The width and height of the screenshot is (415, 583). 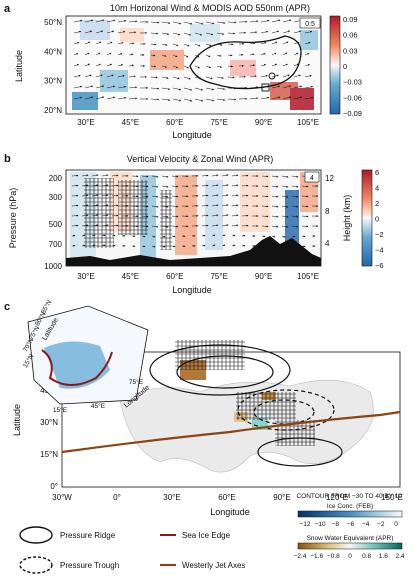 I want to click on panel-a-colorbar-ticks: 0.09 0.06 0.03 0 −0.03 −0.06 −0.09, so click(x=352, y=66).